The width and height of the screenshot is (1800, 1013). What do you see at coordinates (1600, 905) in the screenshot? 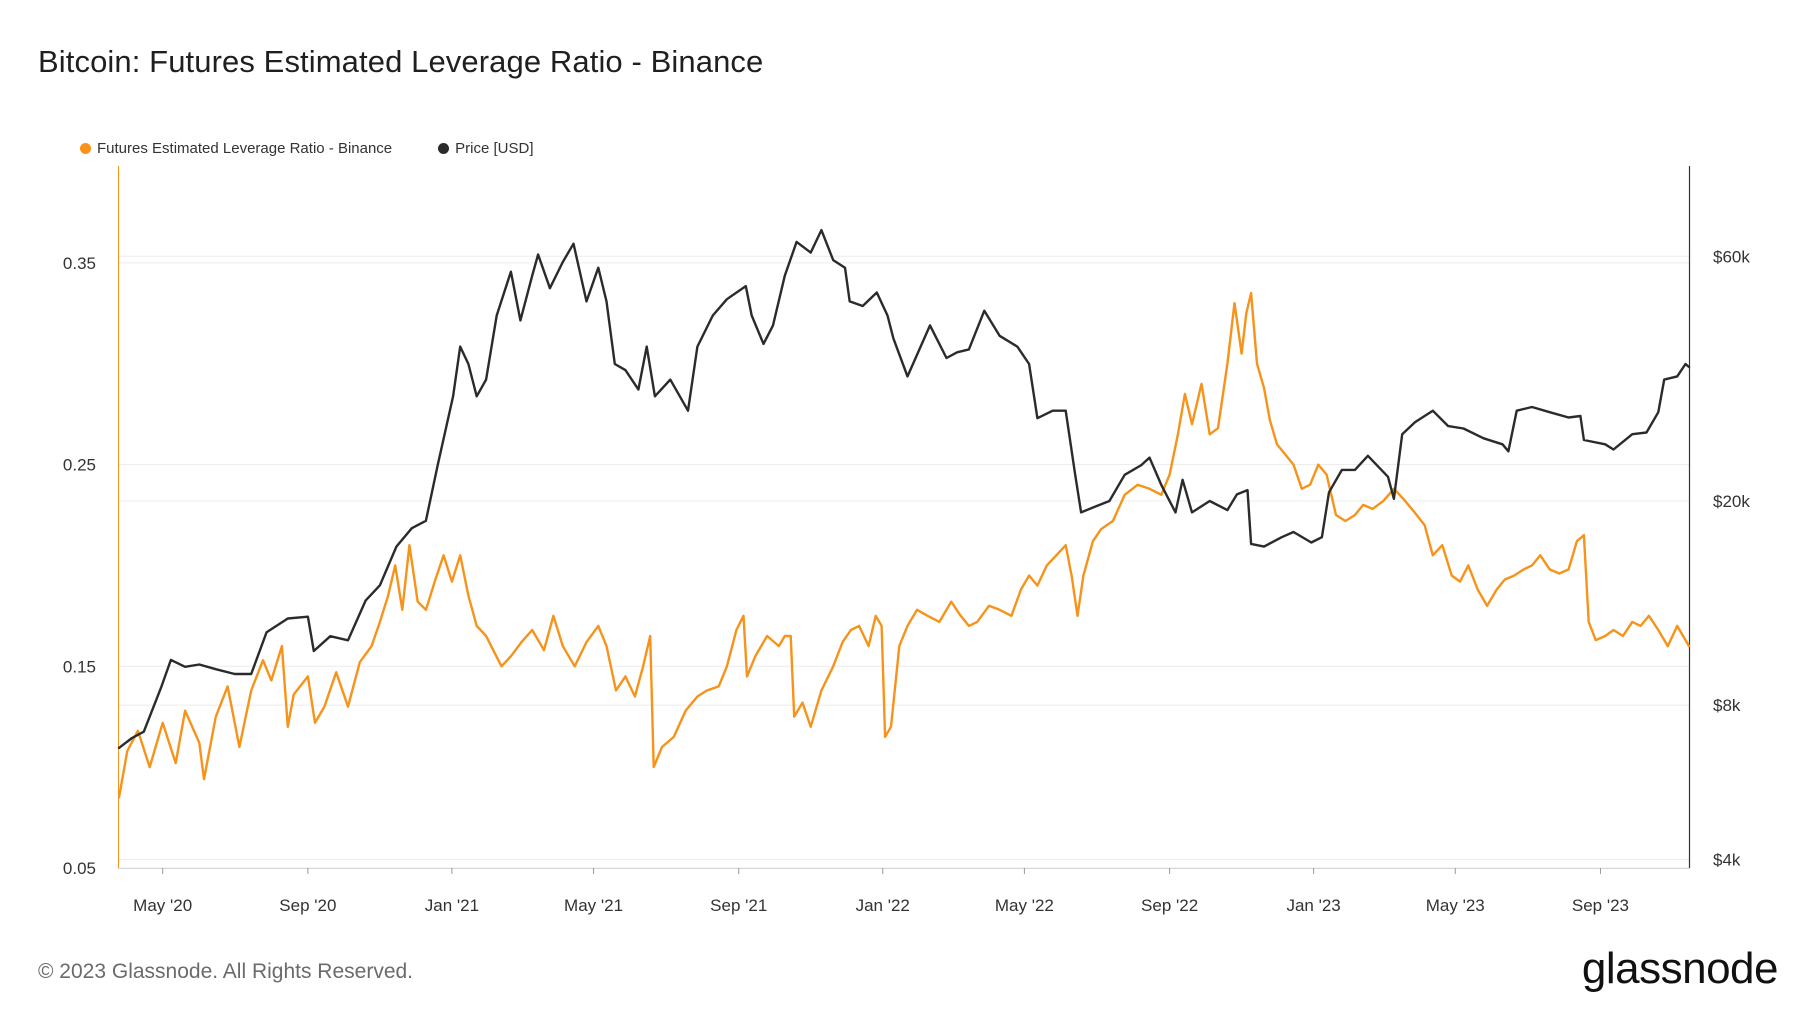
I see `x-tick-label: Sep '23` at bounding box center [1600, 905].